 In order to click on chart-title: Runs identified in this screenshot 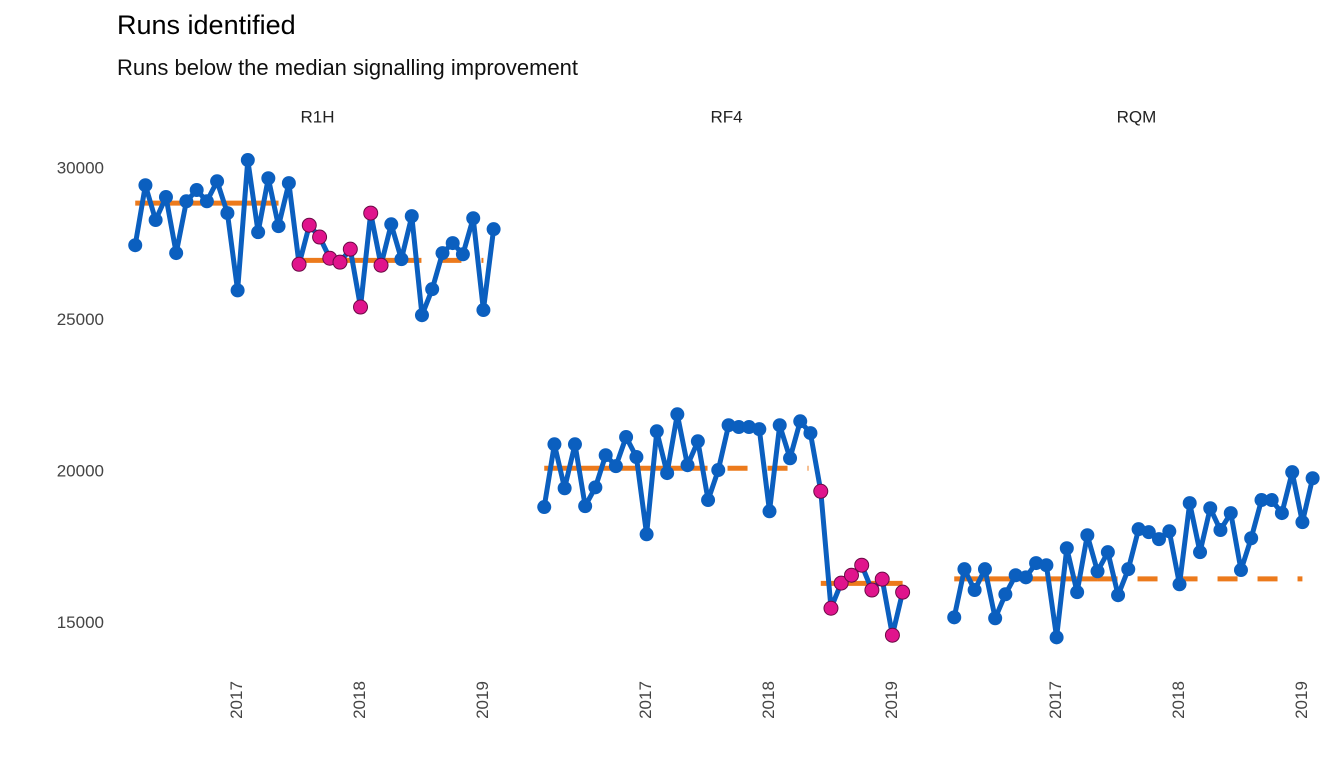, I will do `click(206, 25)`.